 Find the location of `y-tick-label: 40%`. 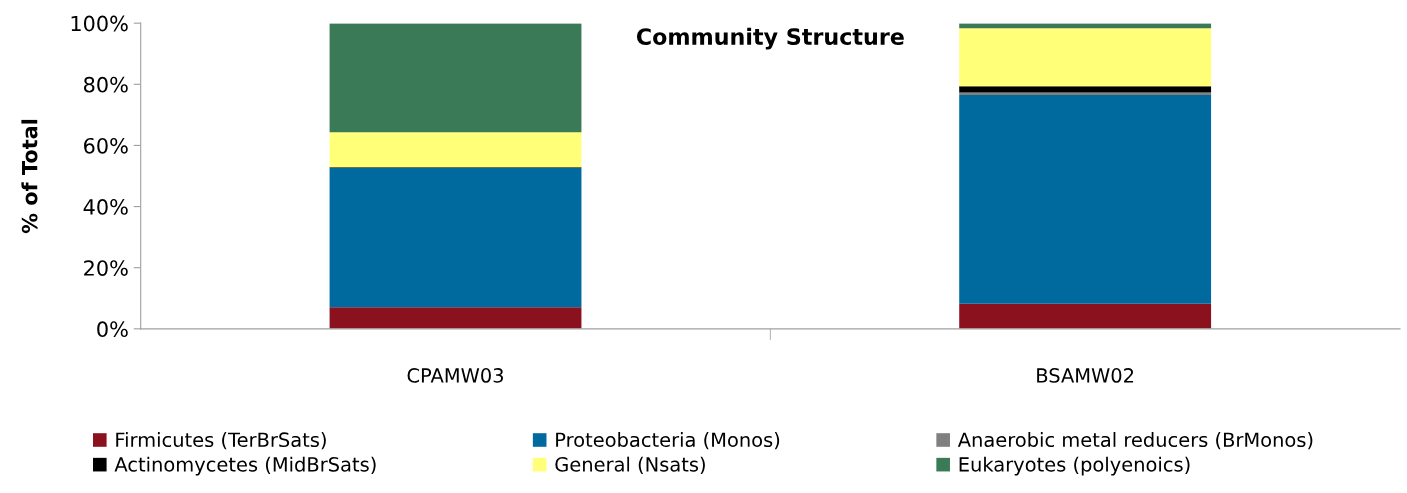

y-tick-label: 40% is located at coordinates (105, 207).